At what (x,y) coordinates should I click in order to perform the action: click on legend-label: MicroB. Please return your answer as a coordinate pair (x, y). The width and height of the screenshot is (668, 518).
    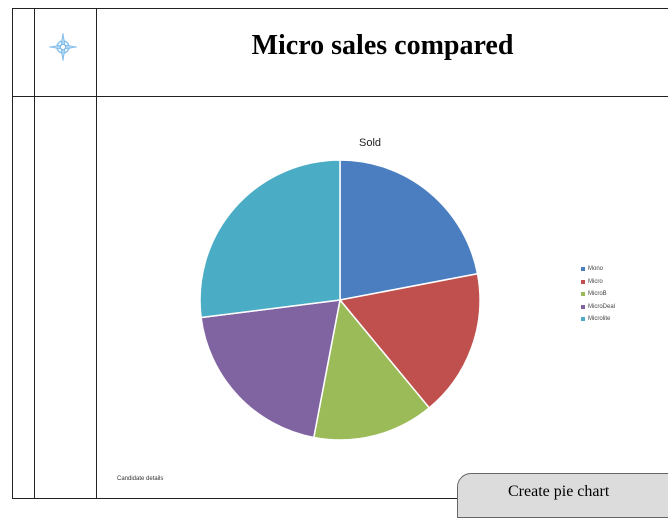
    Looking at the image, I should click on (597, 294).